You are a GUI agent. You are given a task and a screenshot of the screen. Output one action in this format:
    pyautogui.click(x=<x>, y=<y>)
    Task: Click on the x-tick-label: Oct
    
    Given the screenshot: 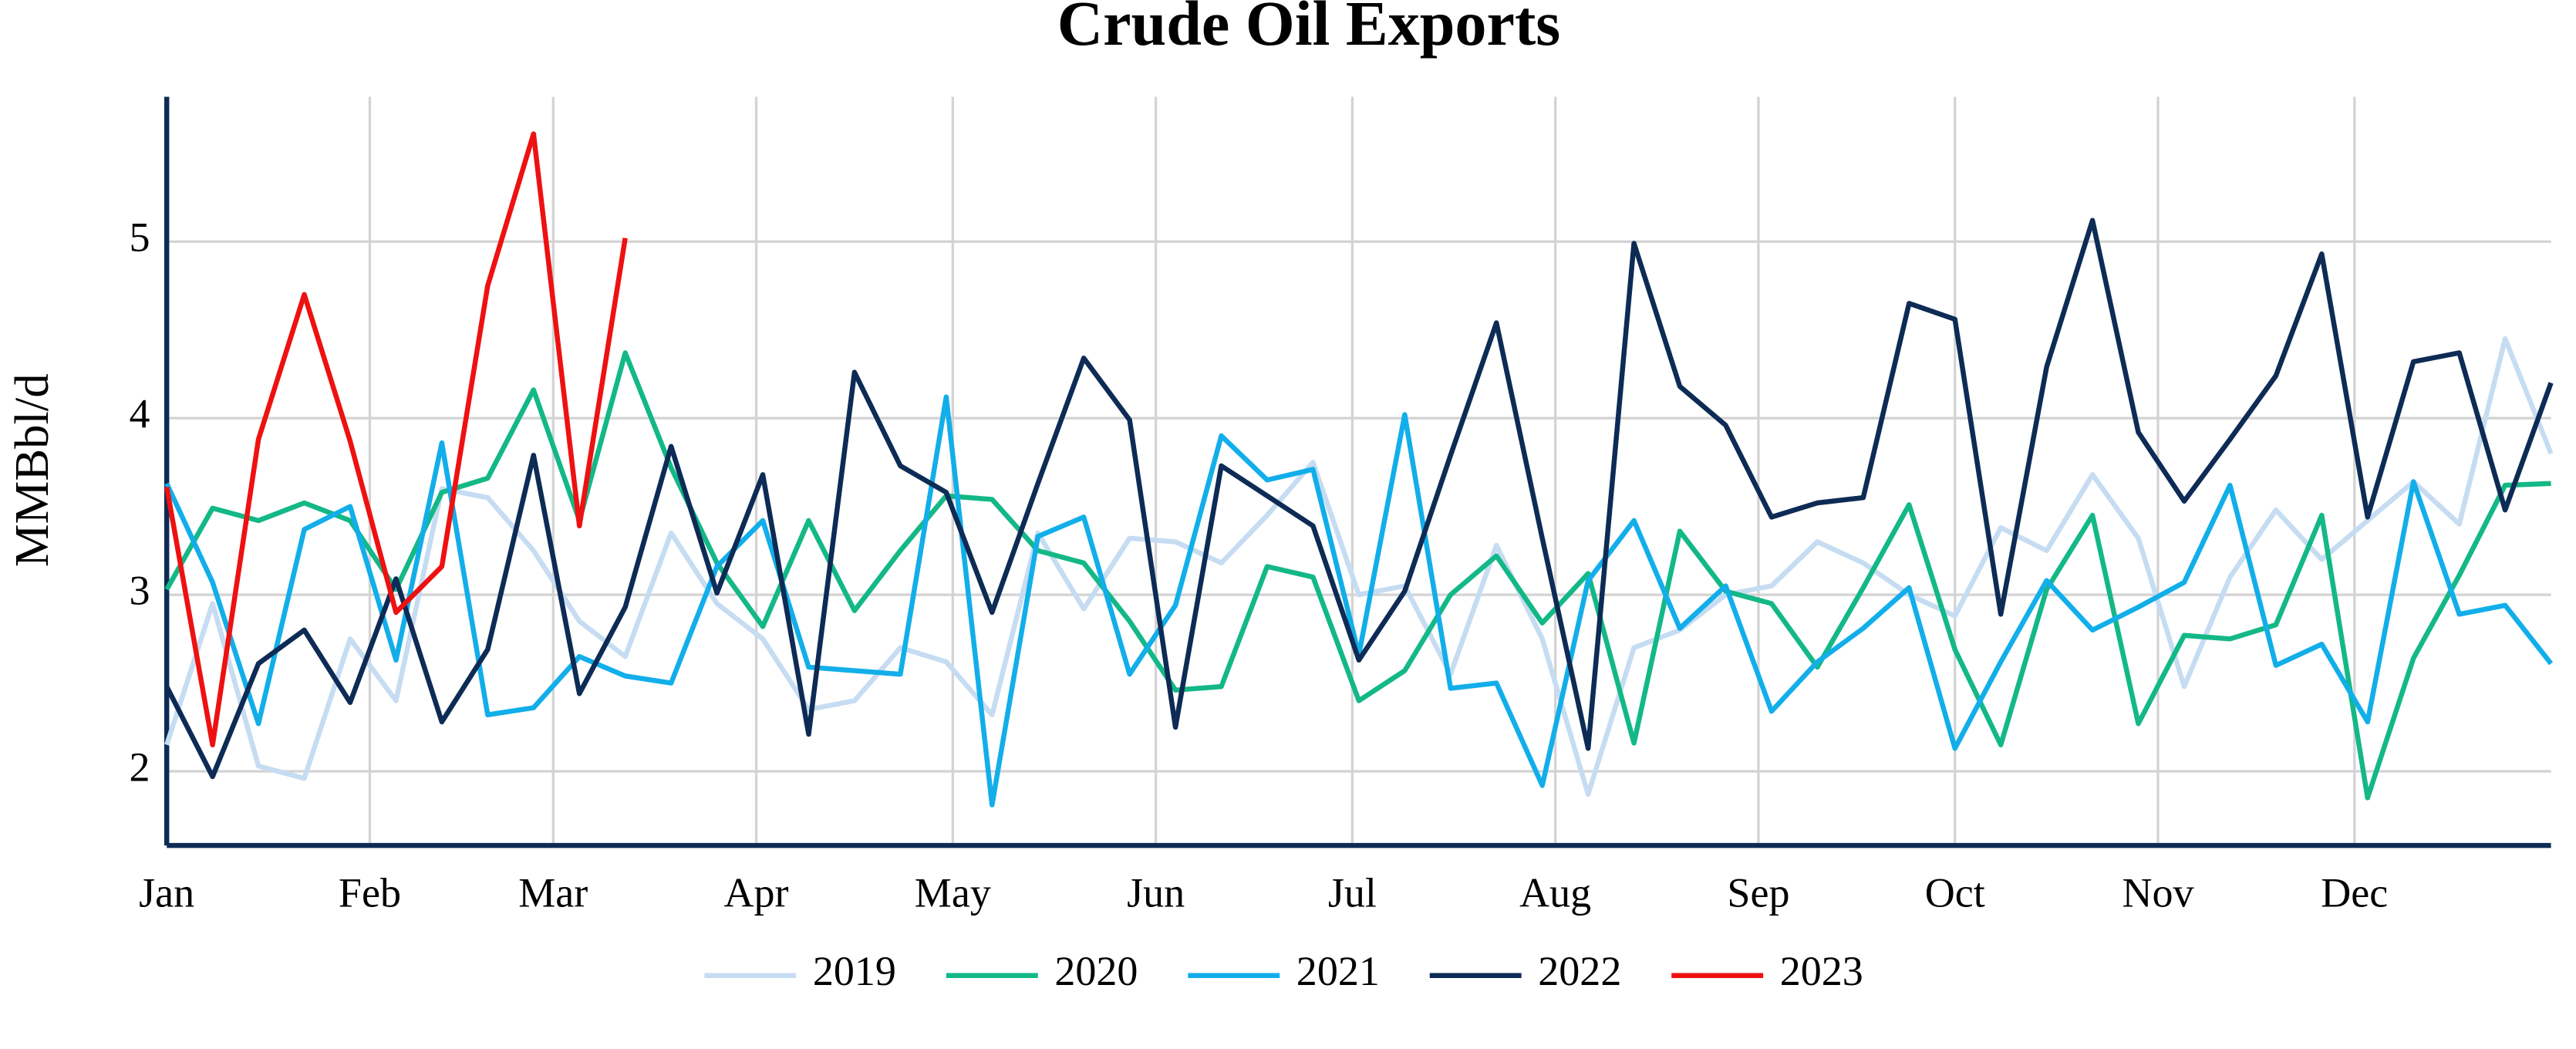 What is the action you would take?
    pyautogui.click(x=1955, y=893)
    